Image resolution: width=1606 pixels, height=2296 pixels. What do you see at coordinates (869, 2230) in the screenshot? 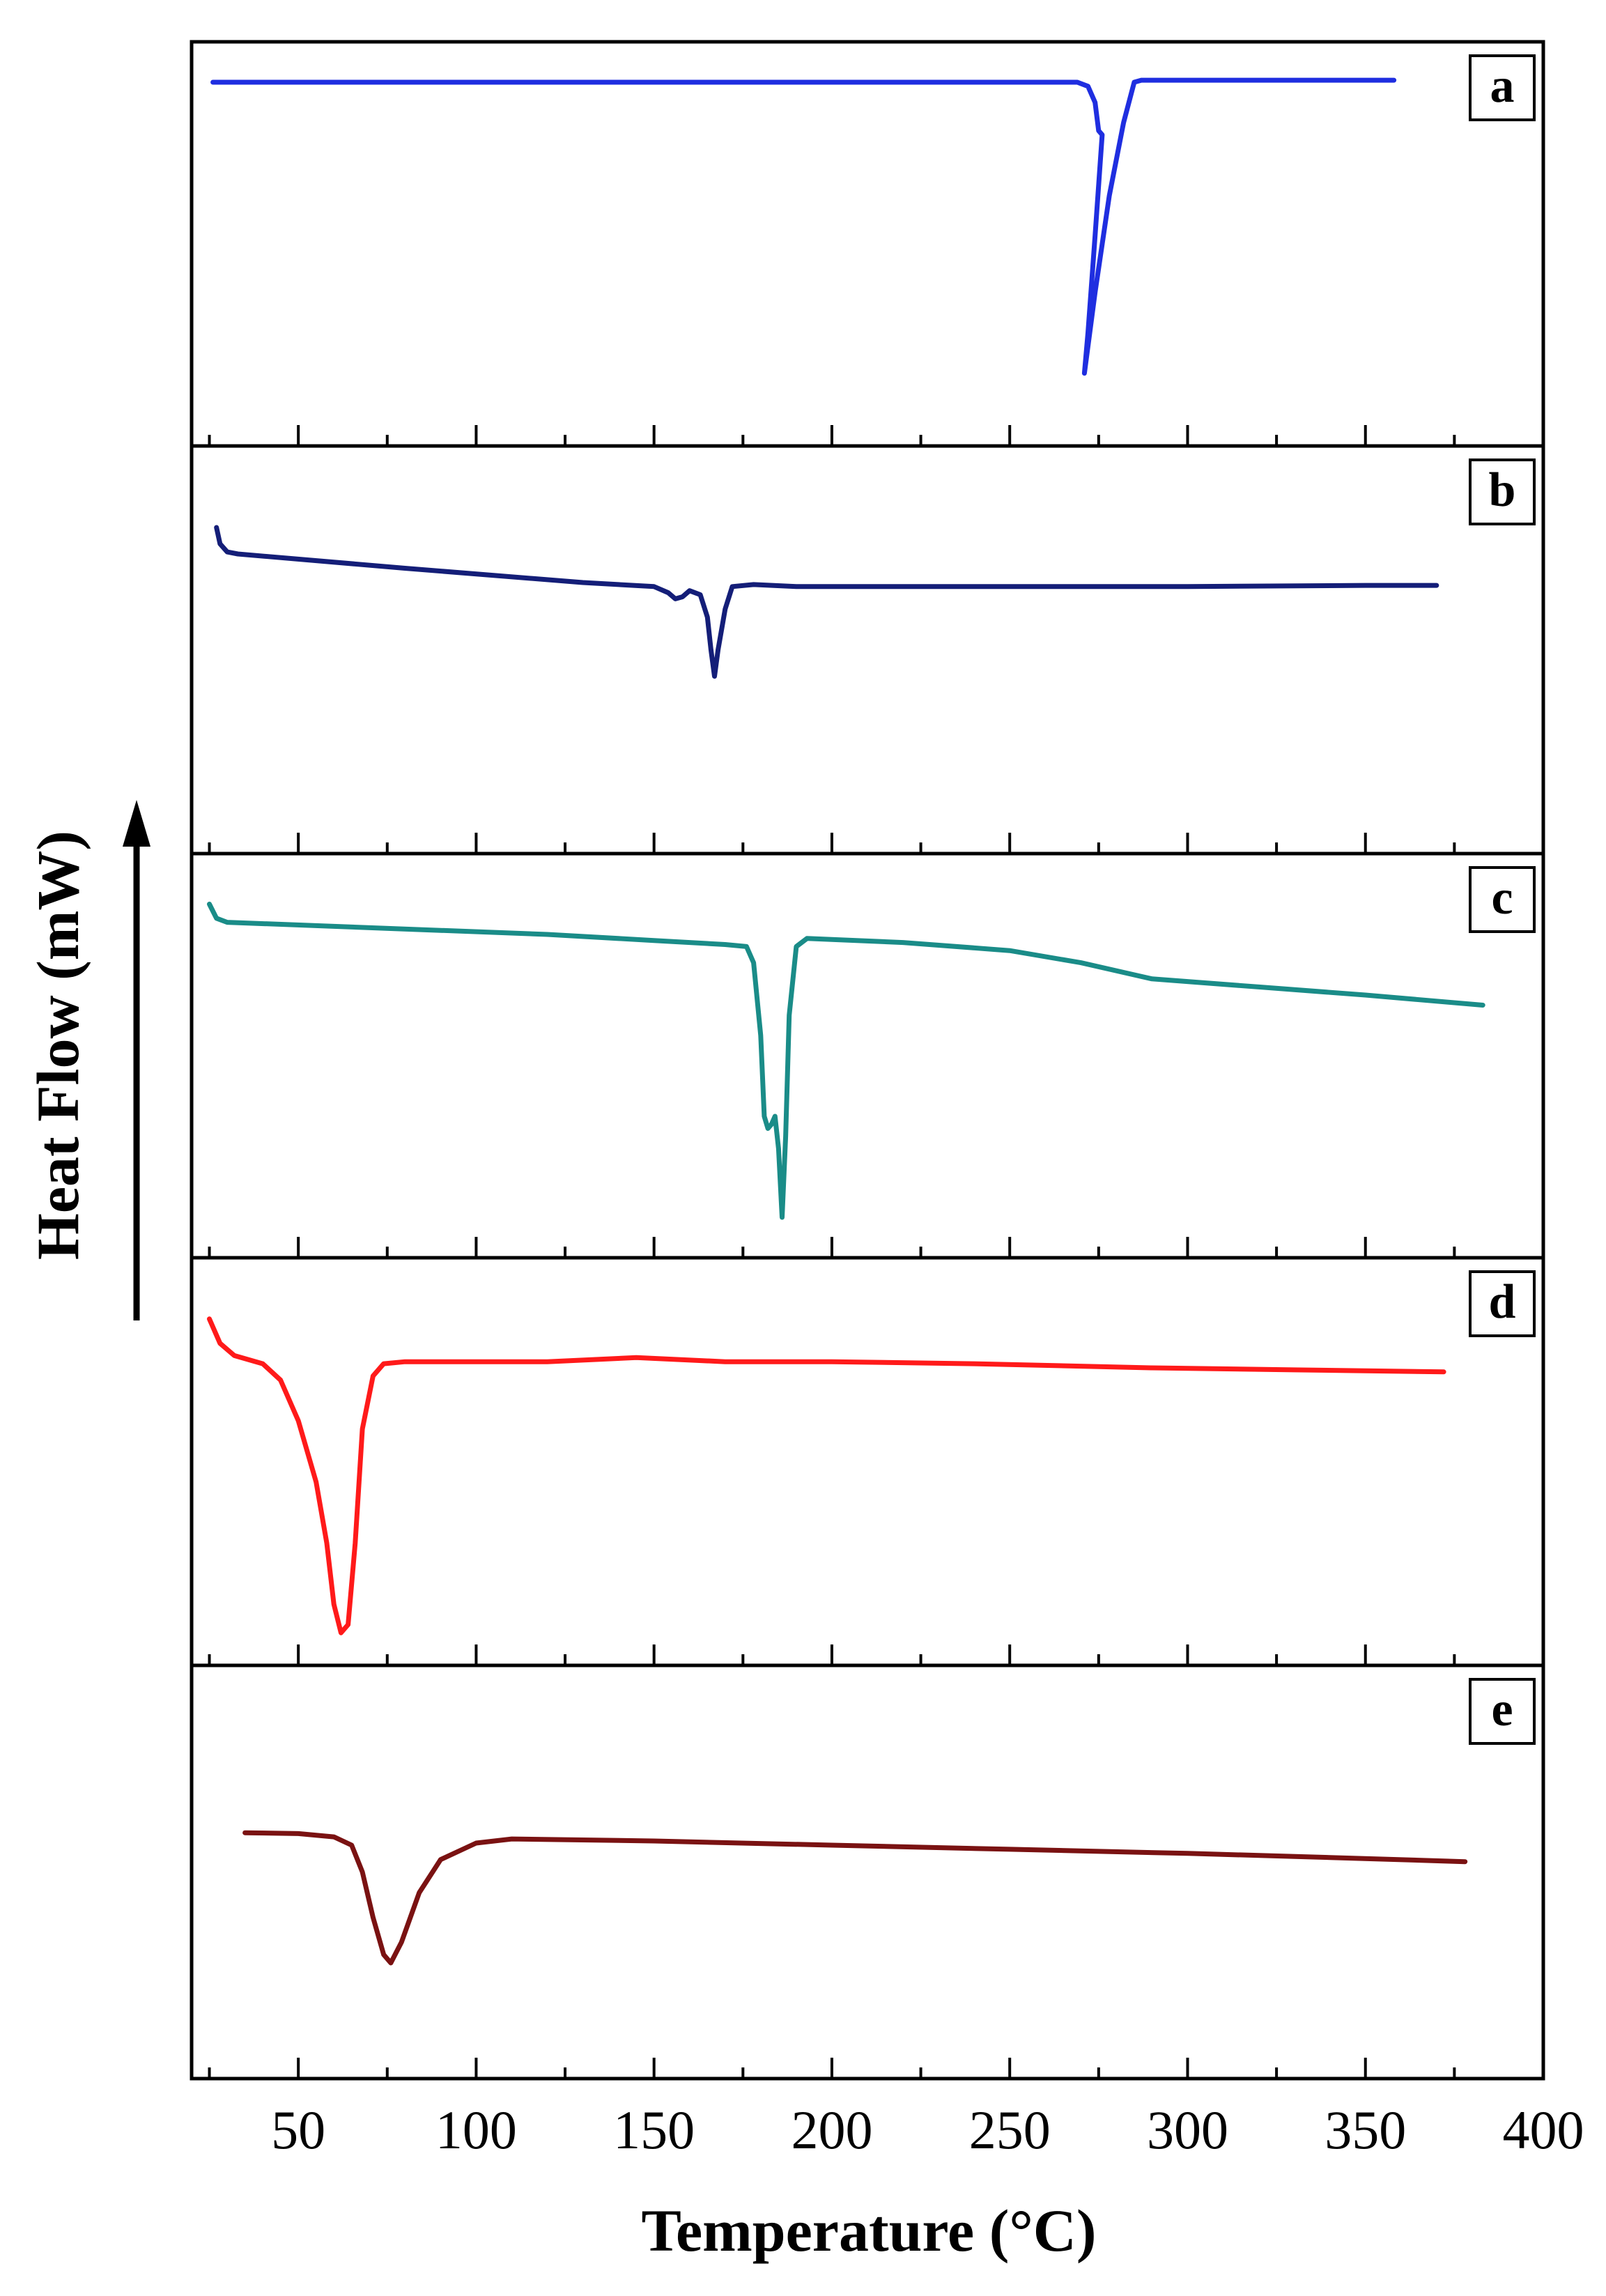
I see `x-axis-title: Temperature (°C)` at bounding box center [869, 2230].